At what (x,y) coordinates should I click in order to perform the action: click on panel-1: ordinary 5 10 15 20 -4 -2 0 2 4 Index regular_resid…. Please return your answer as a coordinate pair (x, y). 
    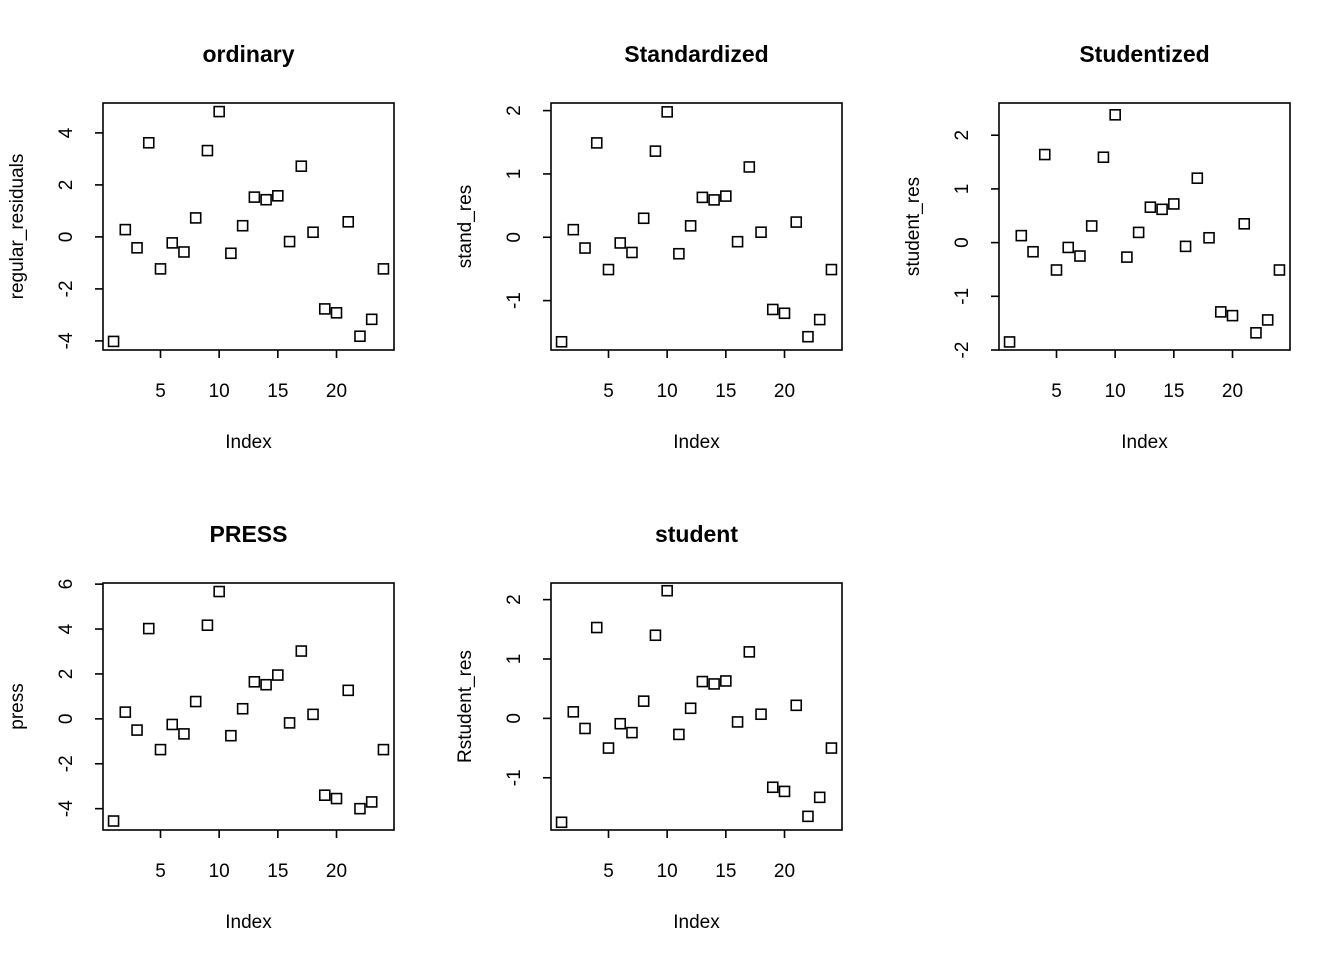
    Looking at the image, I should click on (201, 247).